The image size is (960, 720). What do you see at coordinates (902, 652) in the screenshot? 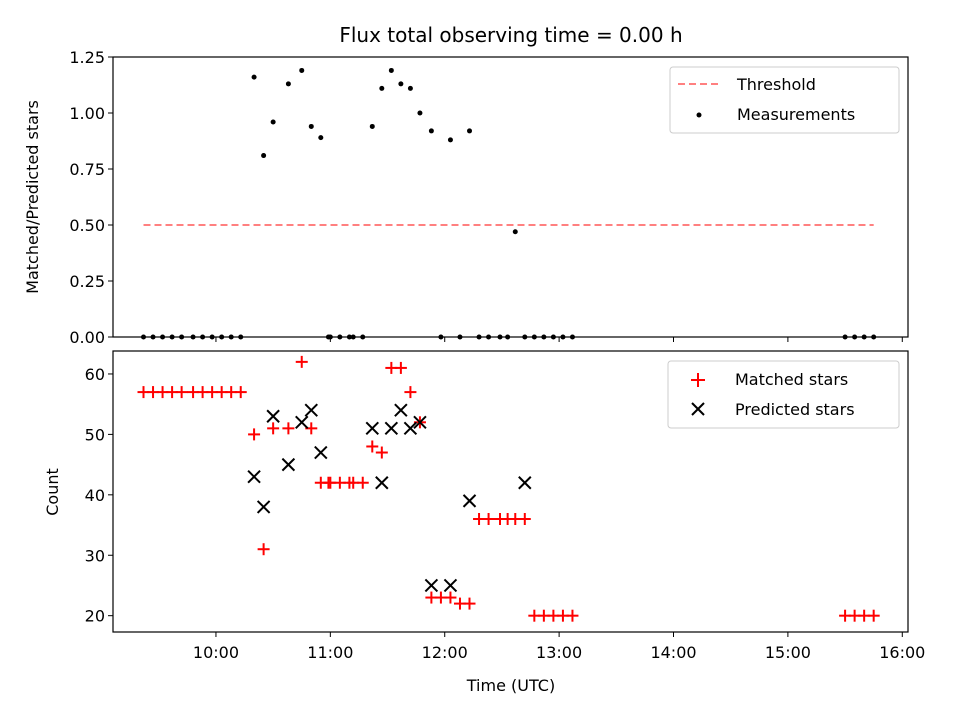
I see `bottom-x-tick-label: 16:00` at bounding box center [902, 652].